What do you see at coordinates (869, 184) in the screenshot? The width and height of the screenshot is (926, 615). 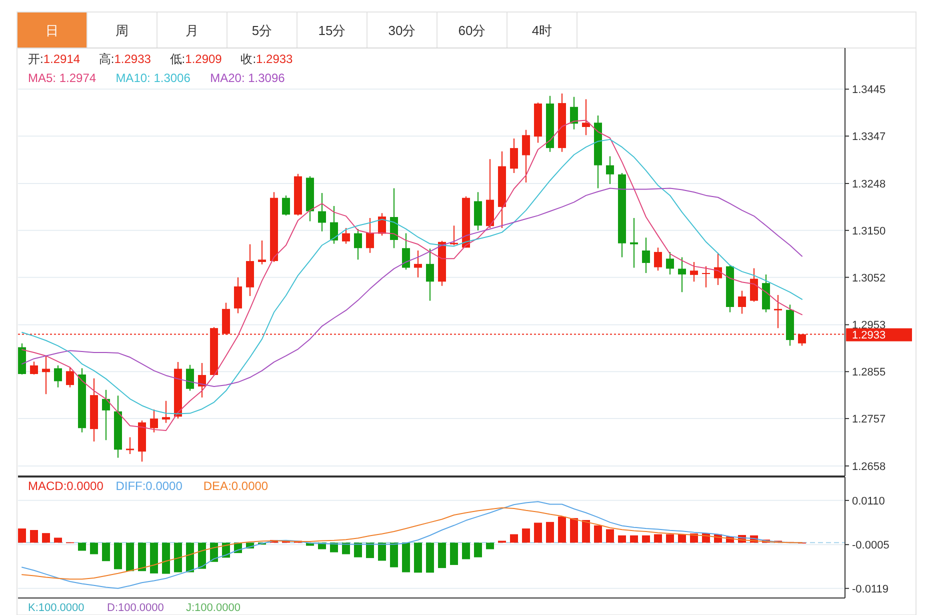 I see `y-tick-label: 1.3248` at bounding box center [869, 184].